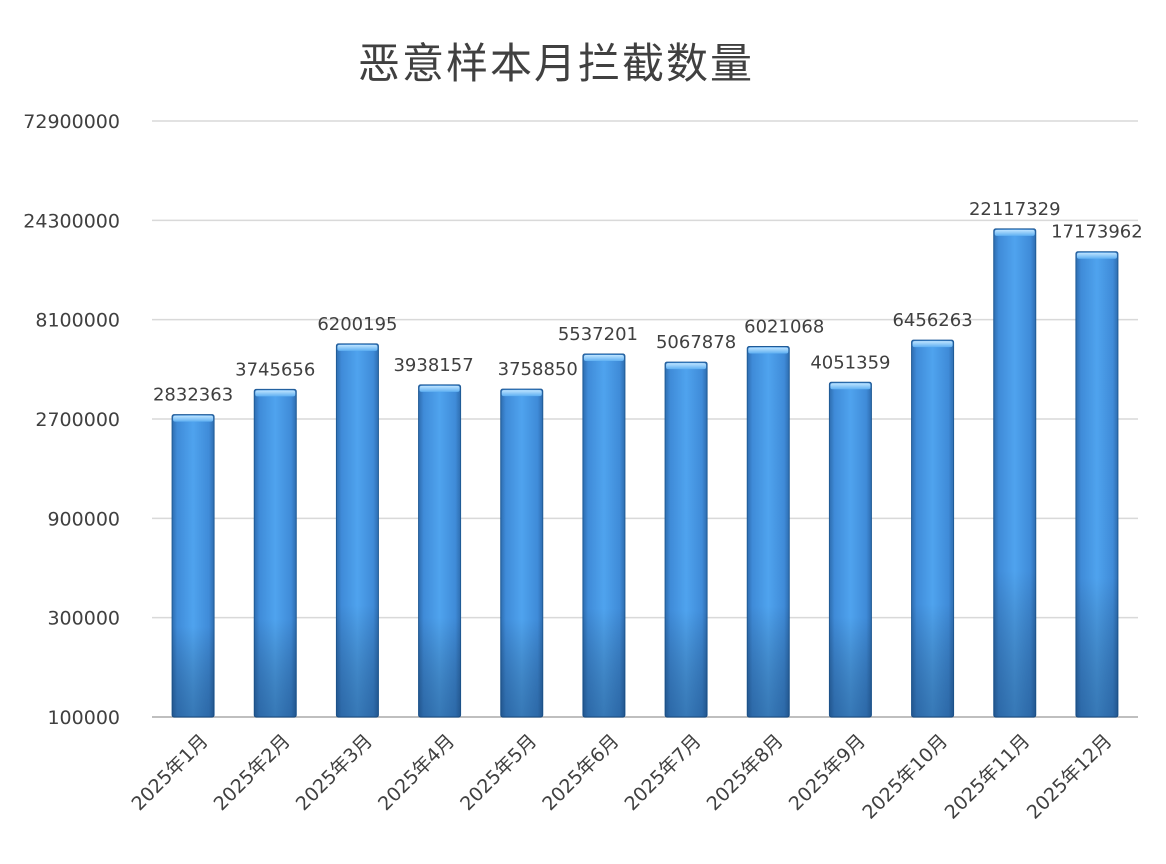 This screenshot has width=1166, height=864. What do you see at coordinates (169, 772) in the screenshot?
I see `x-tick-label: 2025年1月` at bounding box center [169, 772].